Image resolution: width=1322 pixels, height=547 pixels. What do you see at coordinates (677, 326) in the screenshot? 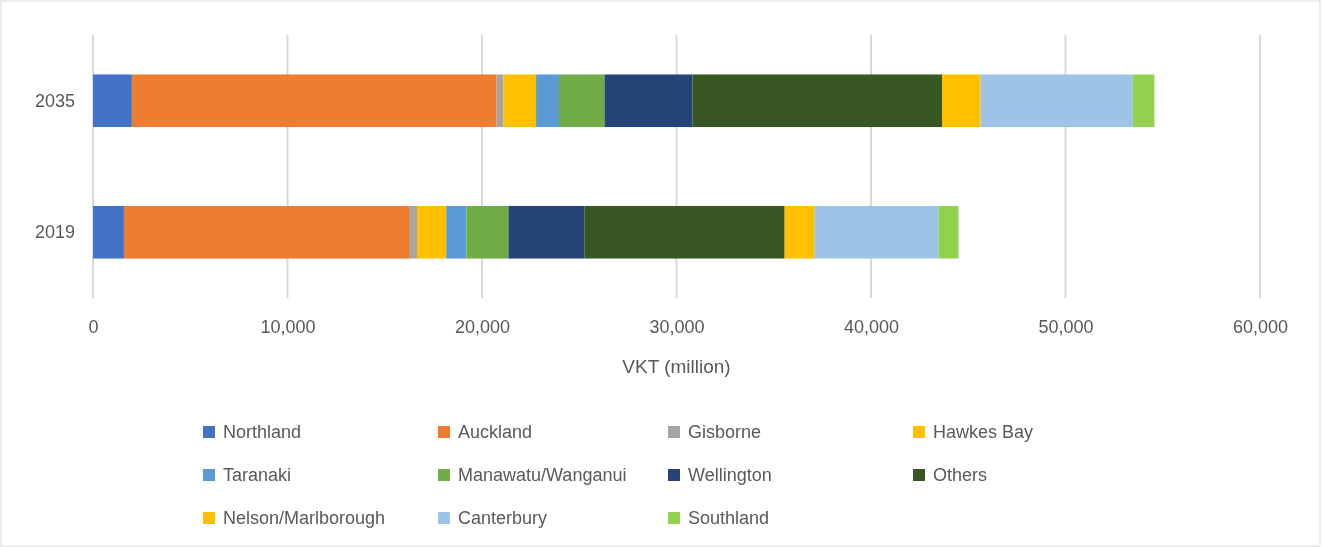
I see `x-tick-label: 30,000` at bounding box center [677, 326].